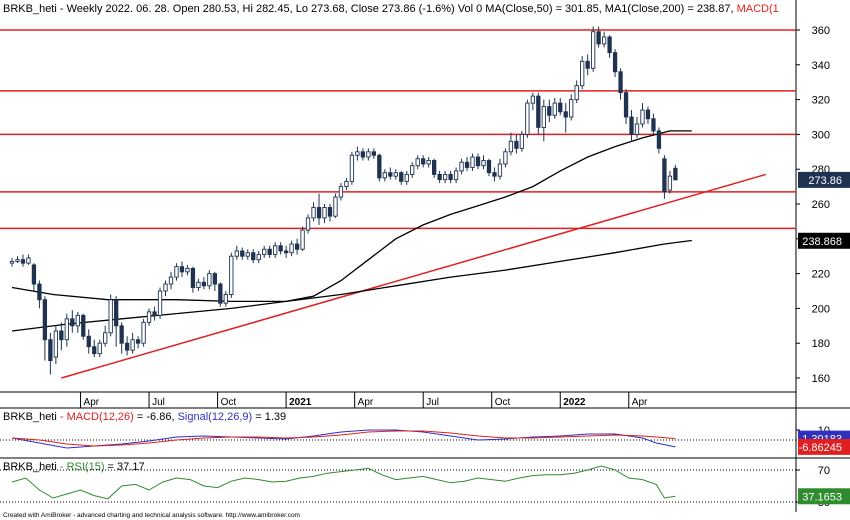 Image resolution: width=850 pixels, height=520 pixels. What do you see at coordinates (425, 487) in the screenshot?
I see `rsi-panel: 703037.1653` at bounding box center [425, 487].